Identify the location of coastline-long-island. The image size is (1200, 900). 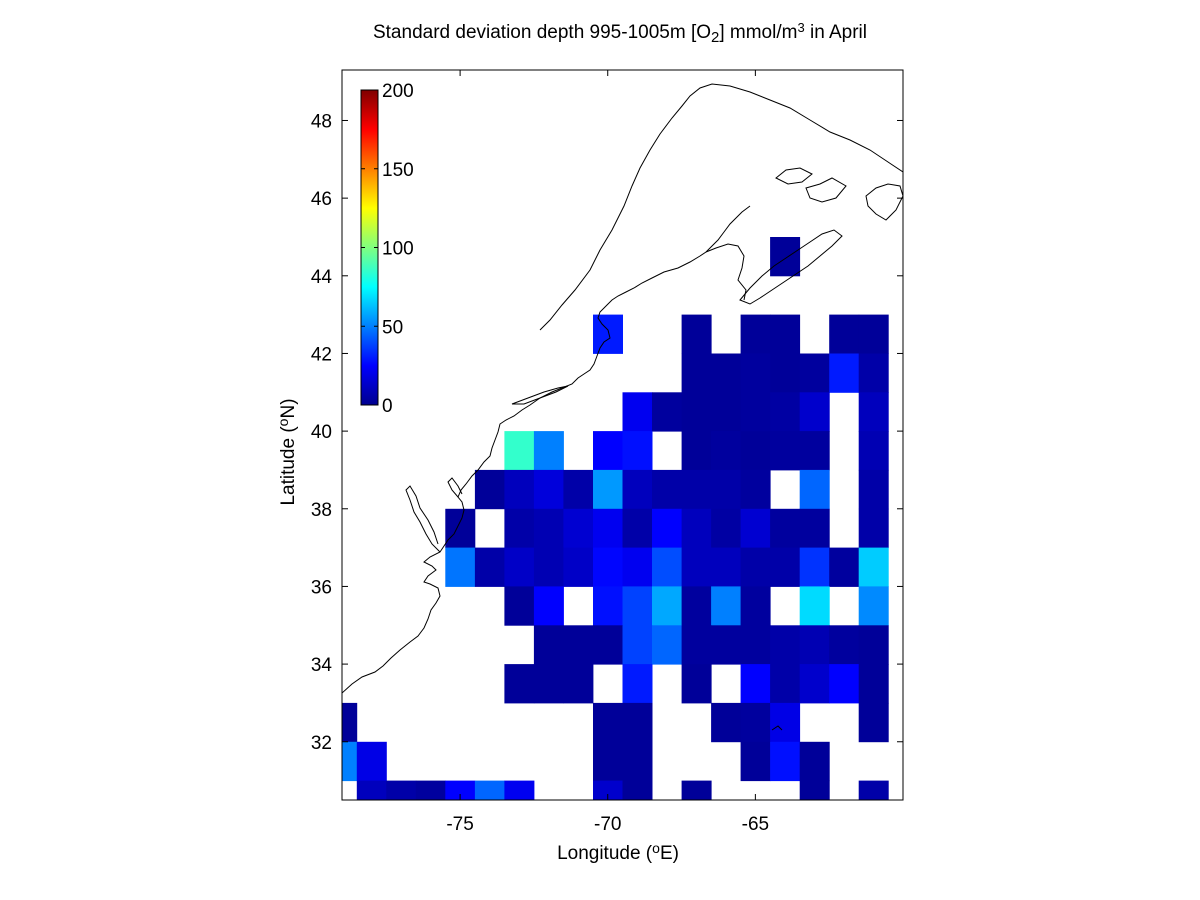
(540, 395).